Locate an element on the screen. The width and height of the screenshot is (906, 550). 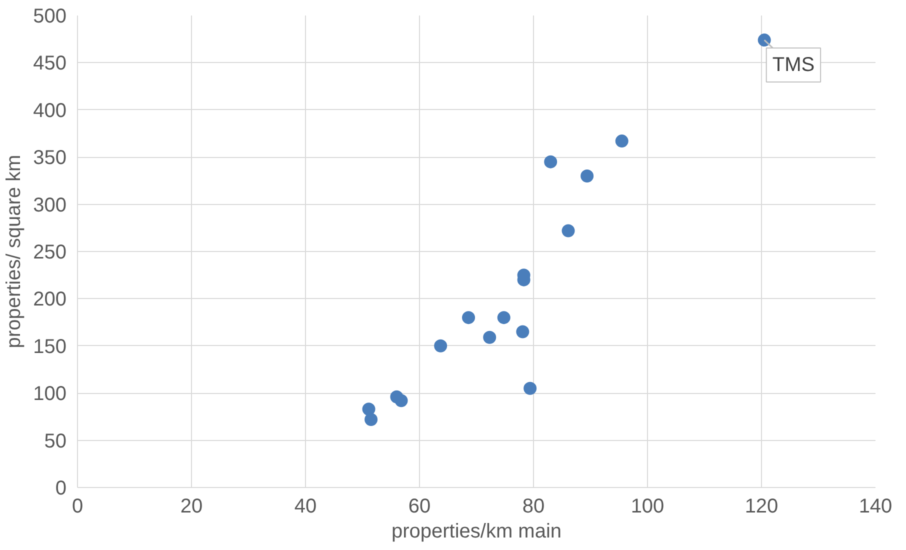
y-tick-label: 400 is located at coordinates (50, 111).